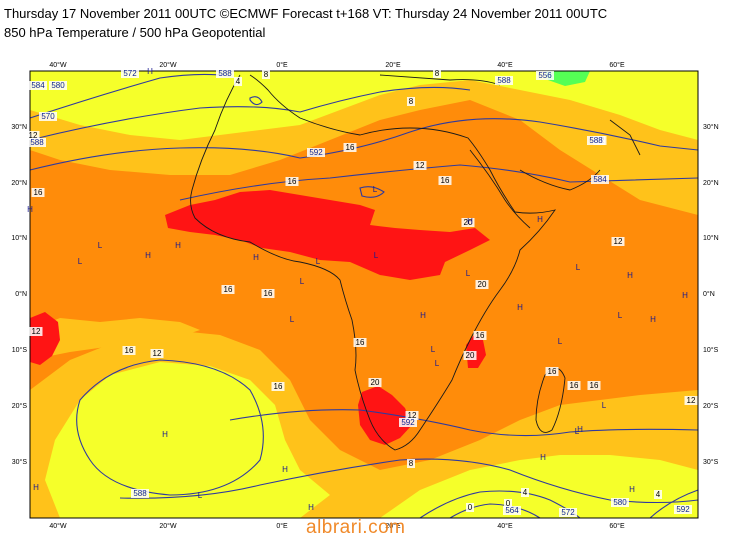  What do you see at coordinates (20, 462) in the screenshot?
I see `latitude-label: 30°S` at bounding box center [20, 462].